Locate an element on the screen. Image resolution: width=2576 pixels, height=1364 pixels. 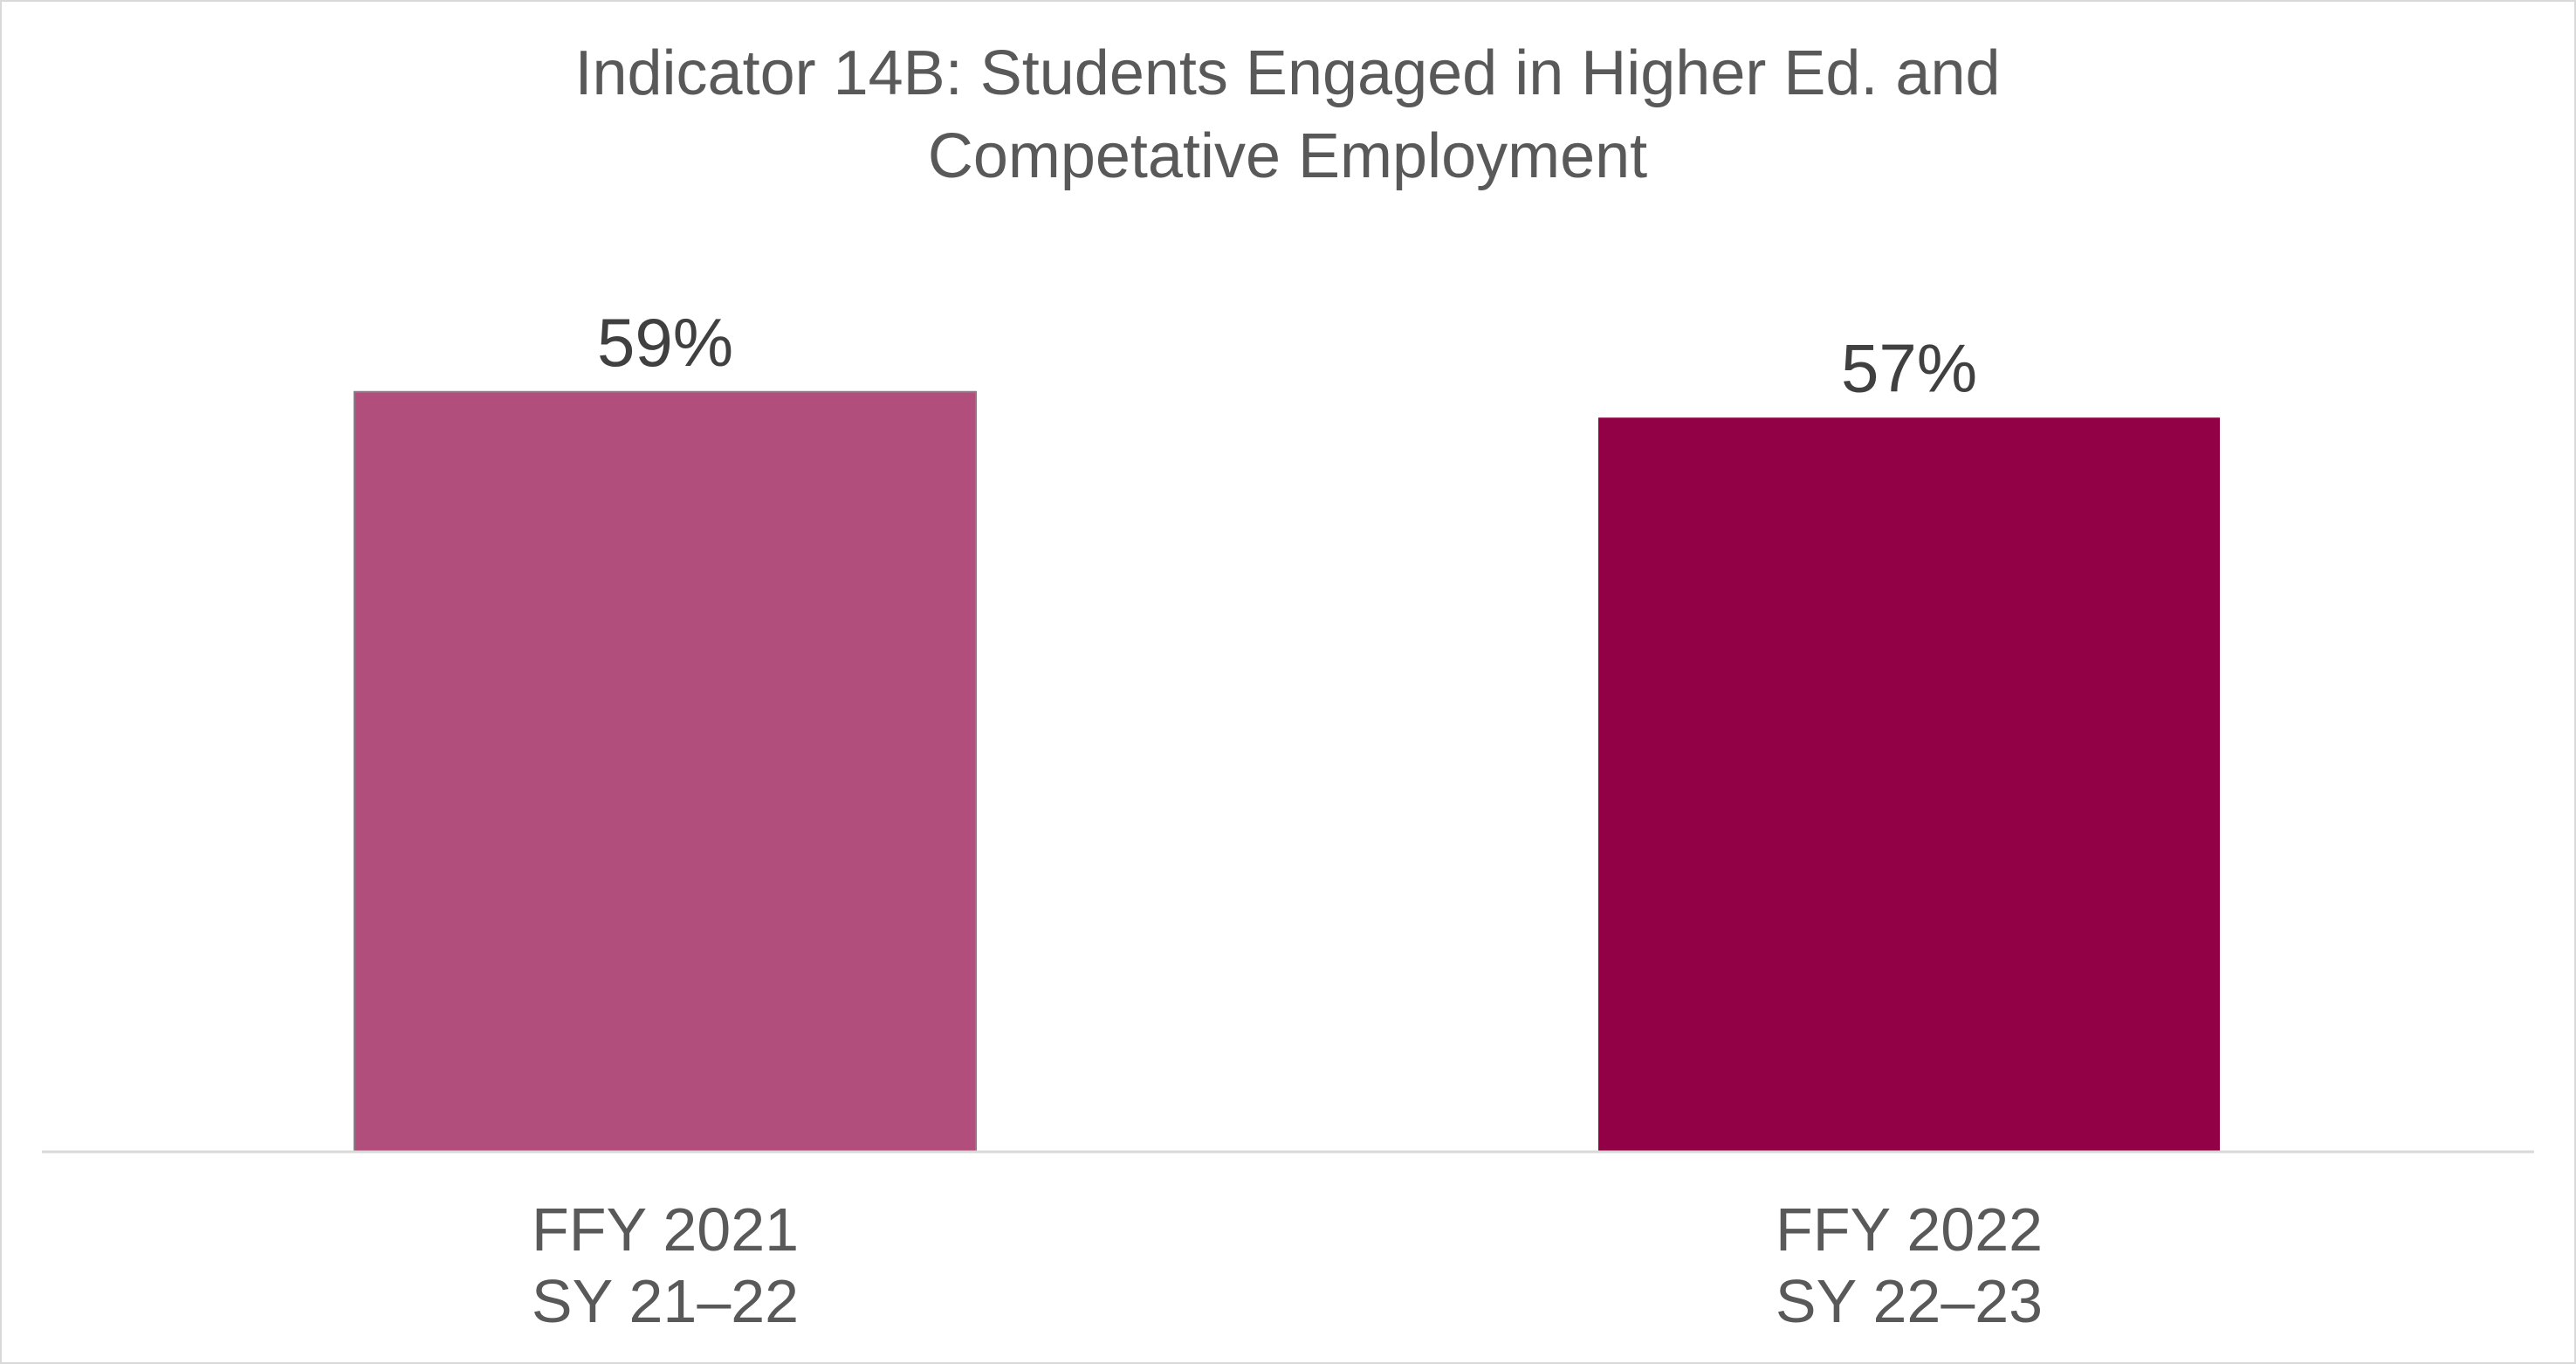
data-label-1: 59% is located at coordinates (665, 342).